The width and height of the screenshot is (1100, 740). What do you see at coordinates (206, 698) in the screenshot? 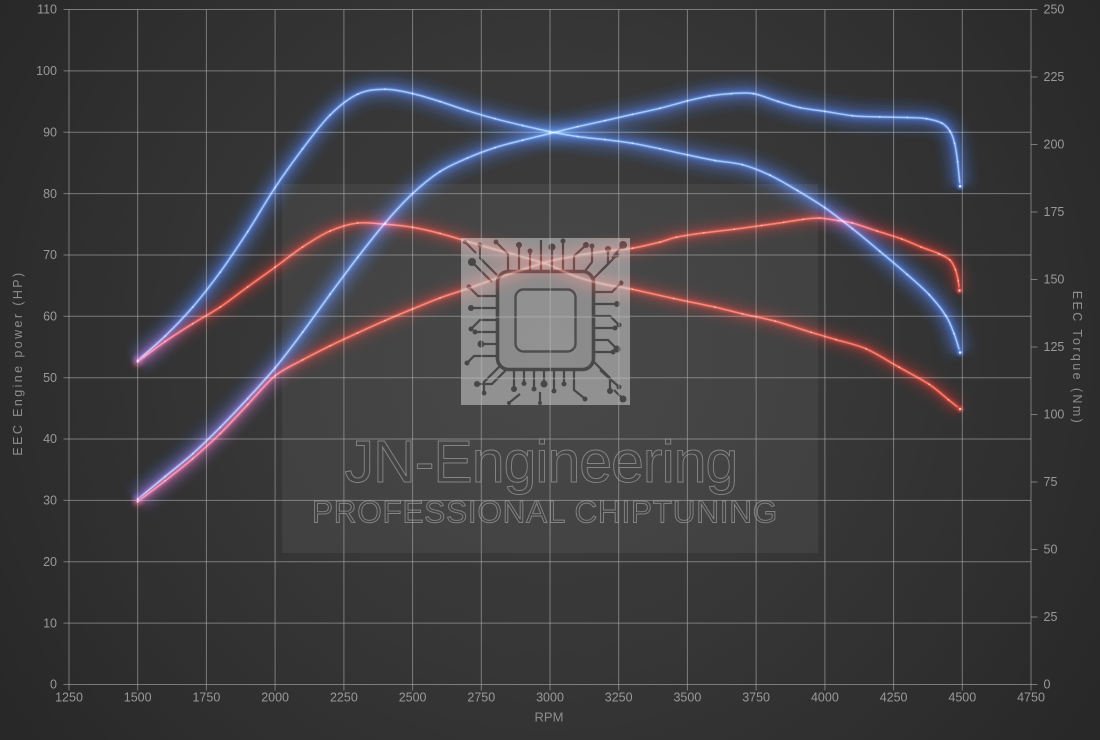
I see `svg-text: 1750` at bounding box center [206, 698].